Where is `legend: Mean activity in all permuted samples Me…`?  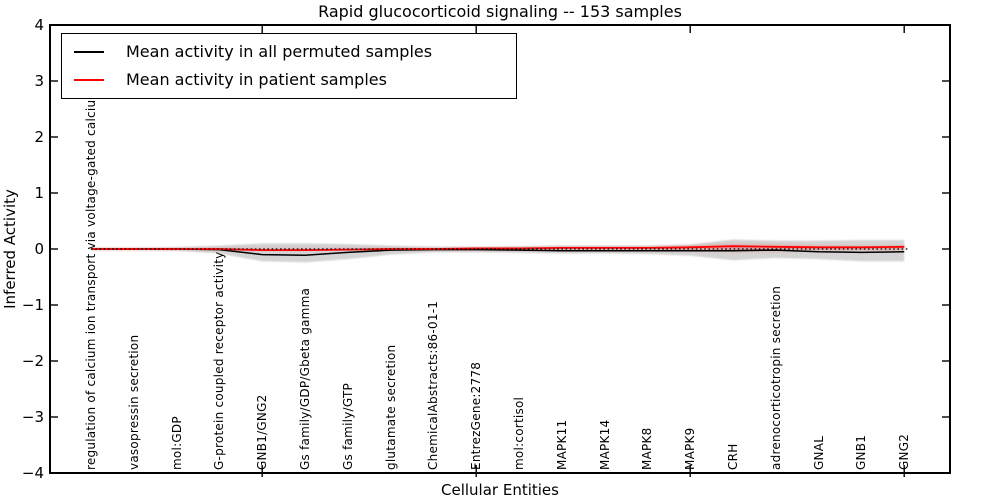
legend: Mean activity in all permuted samples Me… is located at coordinates (289, 66).